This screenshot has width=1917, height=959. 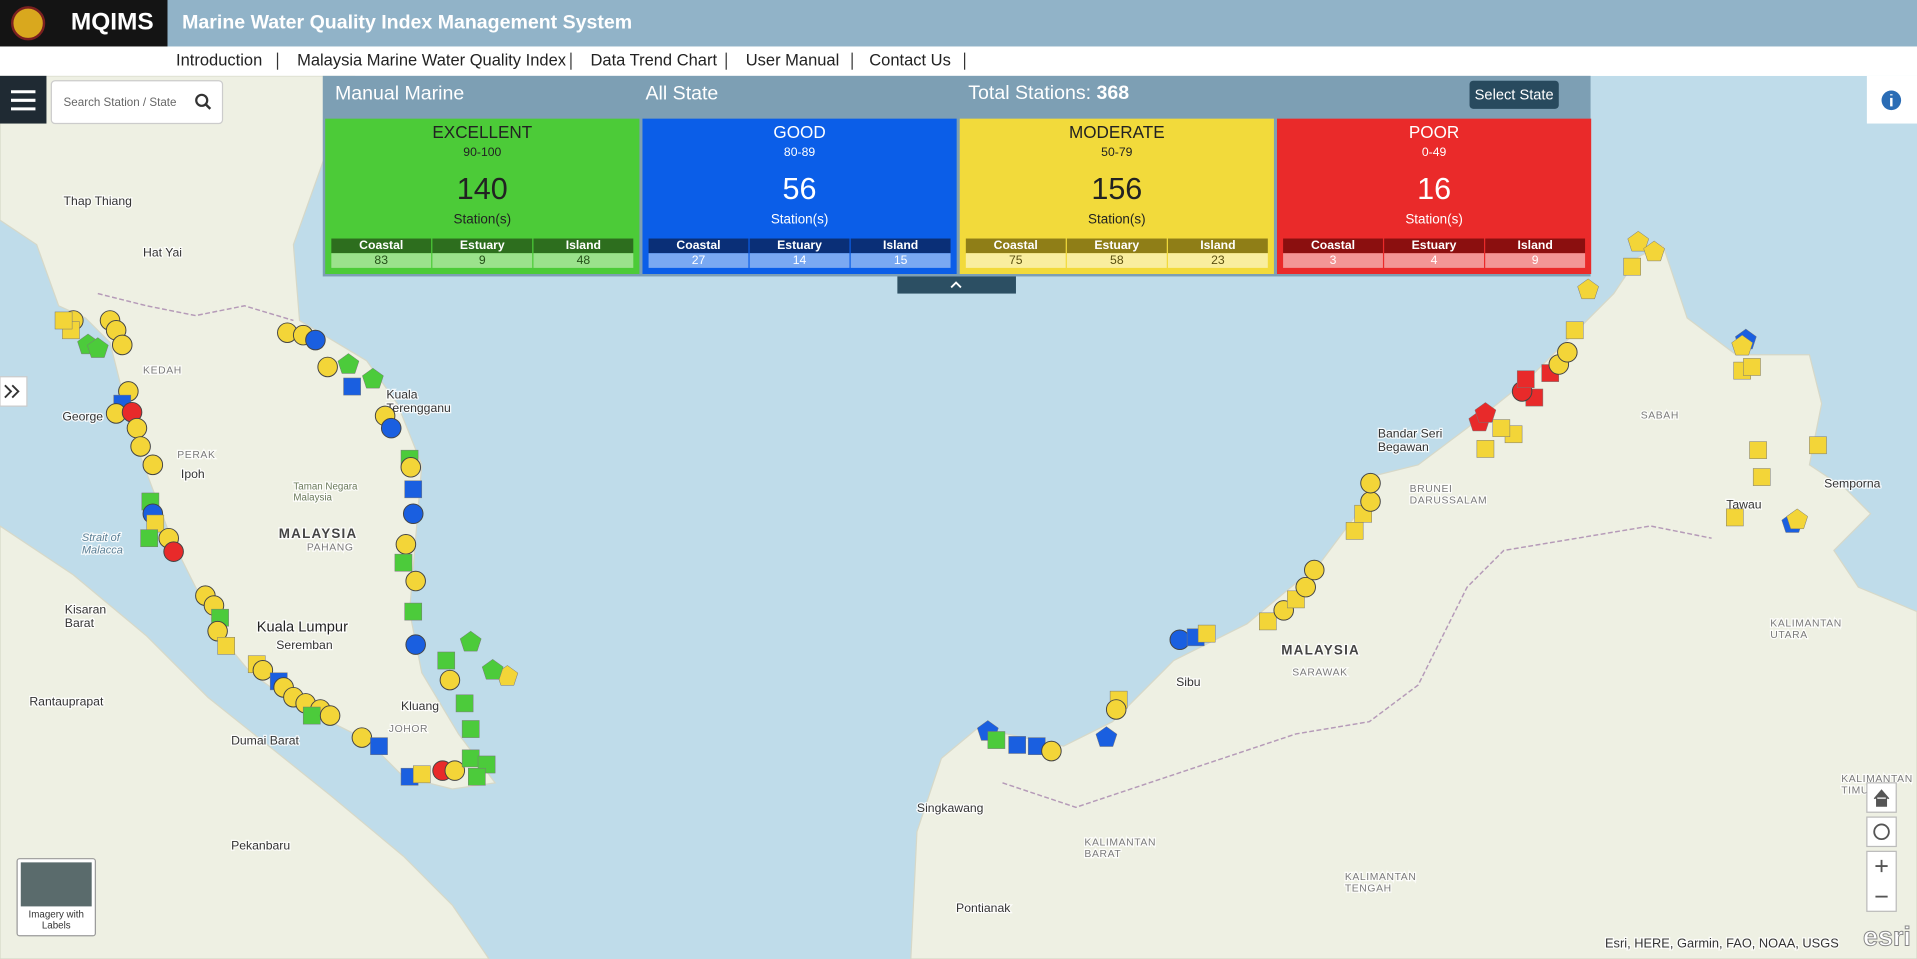 I want to click on esri-logo: esri, so click(x=1887, y=936).